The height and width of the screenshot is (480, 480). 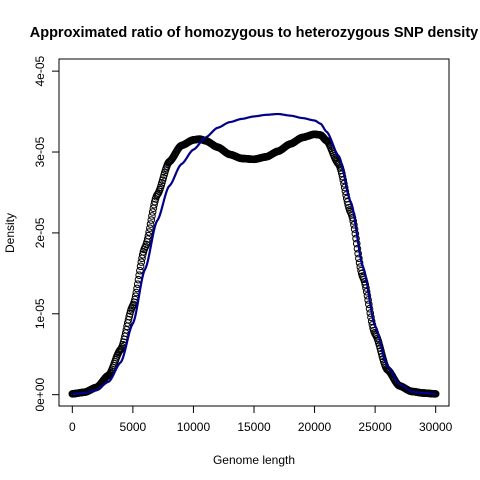 I want to click on y-tick-label: 2e-05, so click(x=40, y=232).